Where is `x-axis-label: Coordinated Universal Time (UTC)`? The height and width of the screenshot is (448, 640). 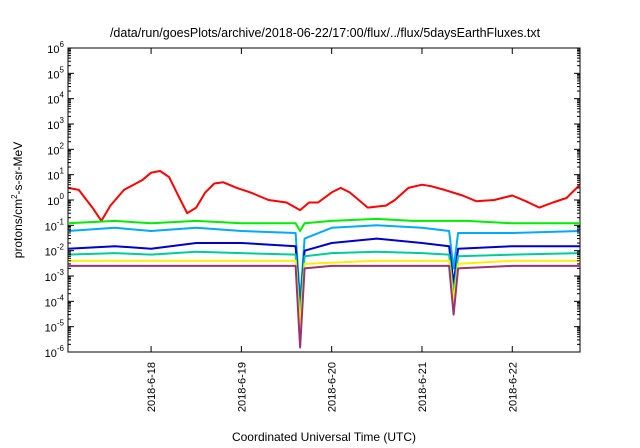
x-axis-label: Coordinated Universal Time (UTC) is located at coordinates (324, 437).